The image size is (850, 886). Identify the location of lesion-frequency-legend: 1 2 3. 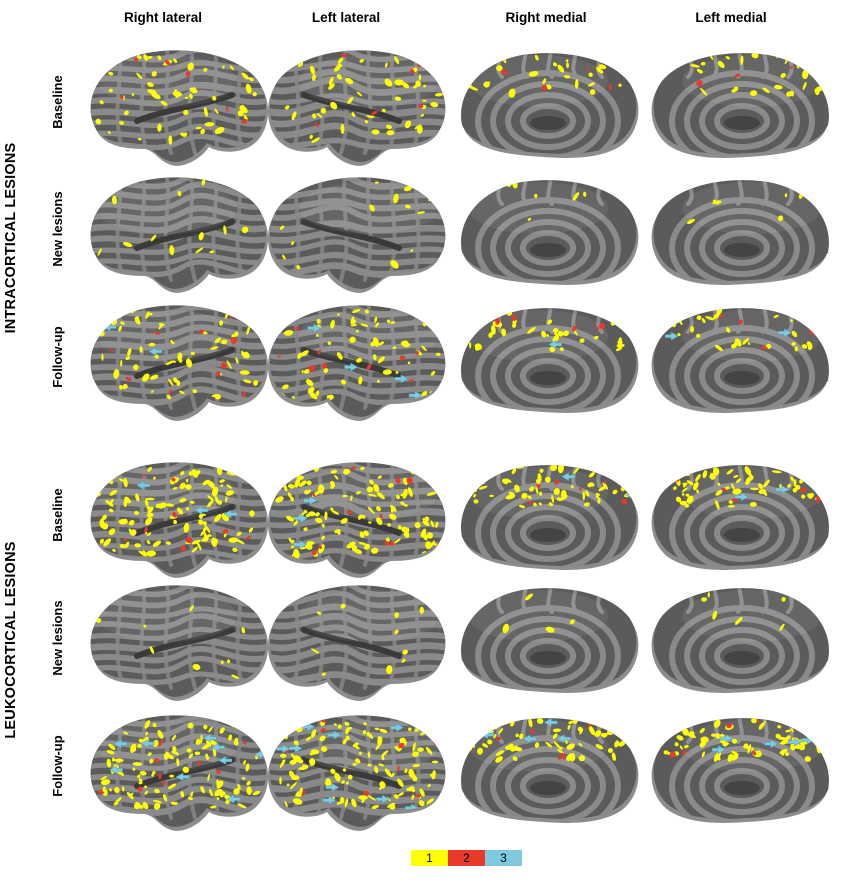
(466, 858).